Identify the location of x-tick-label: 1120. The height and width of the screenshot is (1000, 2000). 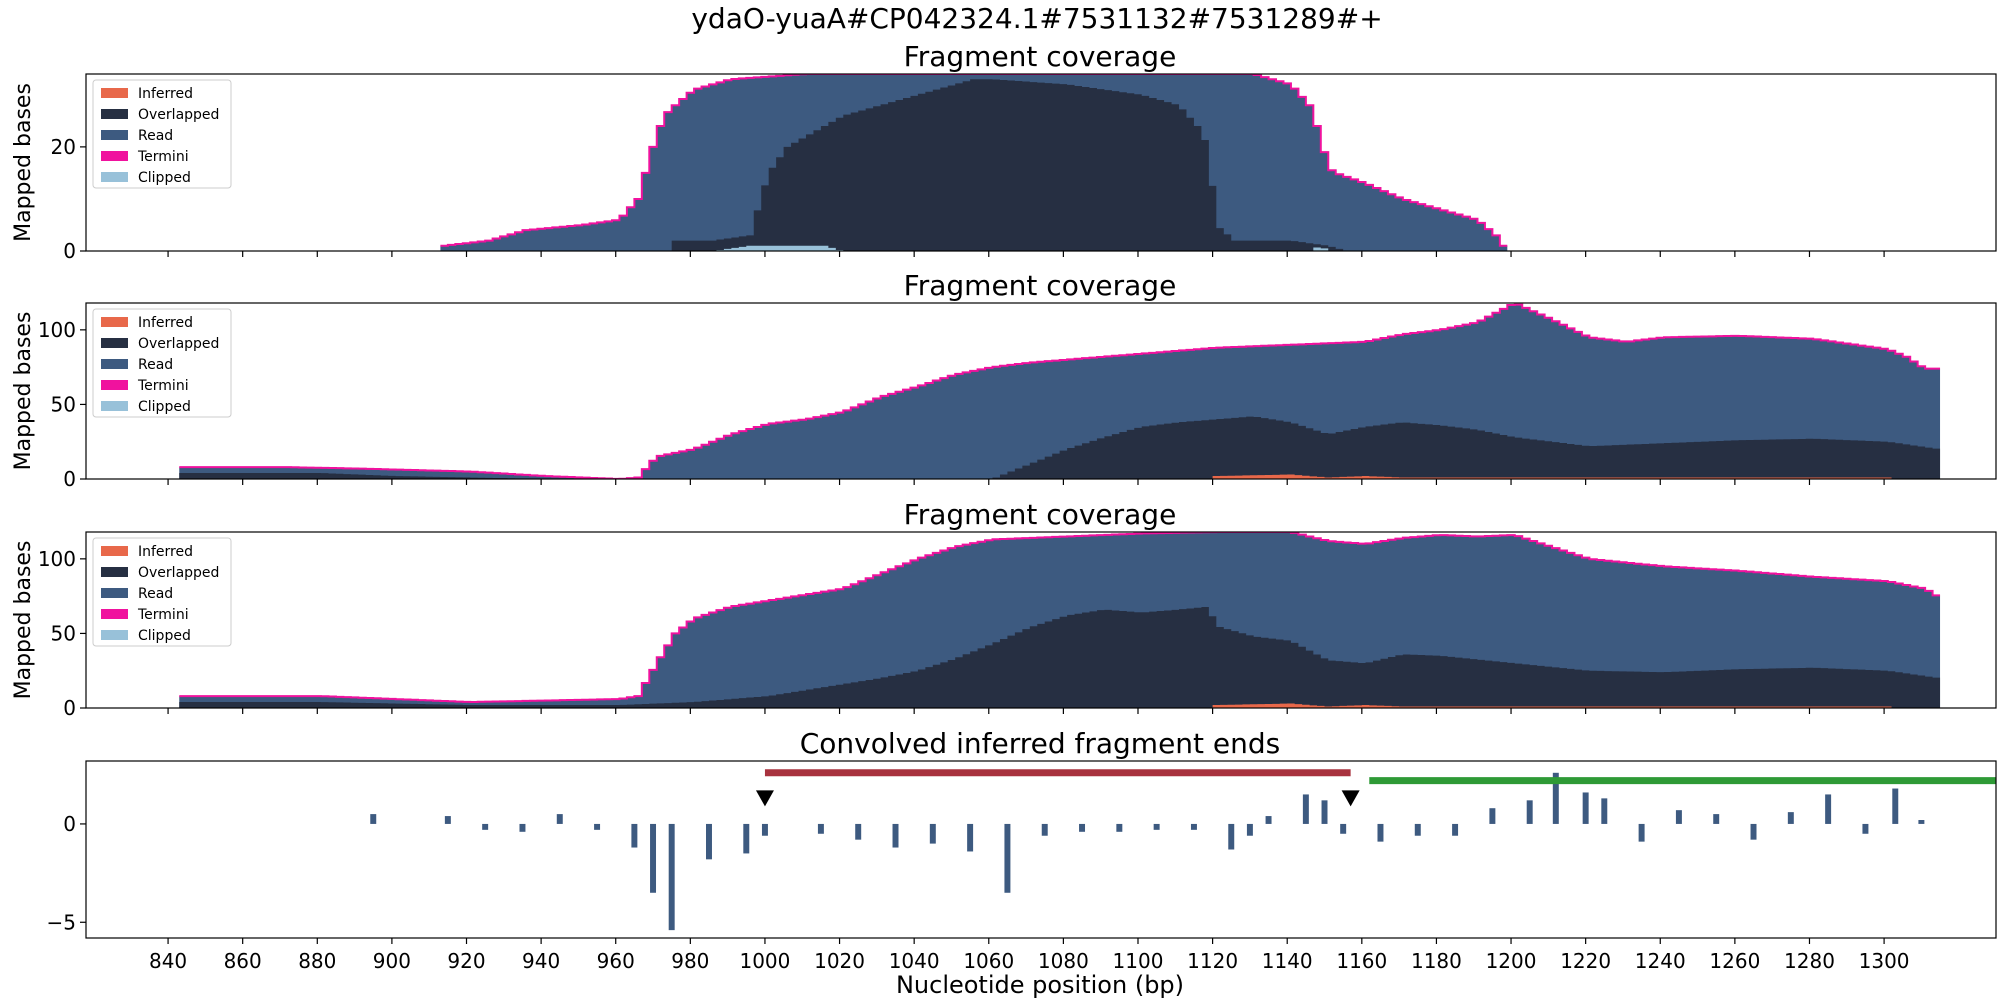
(1212, 961).